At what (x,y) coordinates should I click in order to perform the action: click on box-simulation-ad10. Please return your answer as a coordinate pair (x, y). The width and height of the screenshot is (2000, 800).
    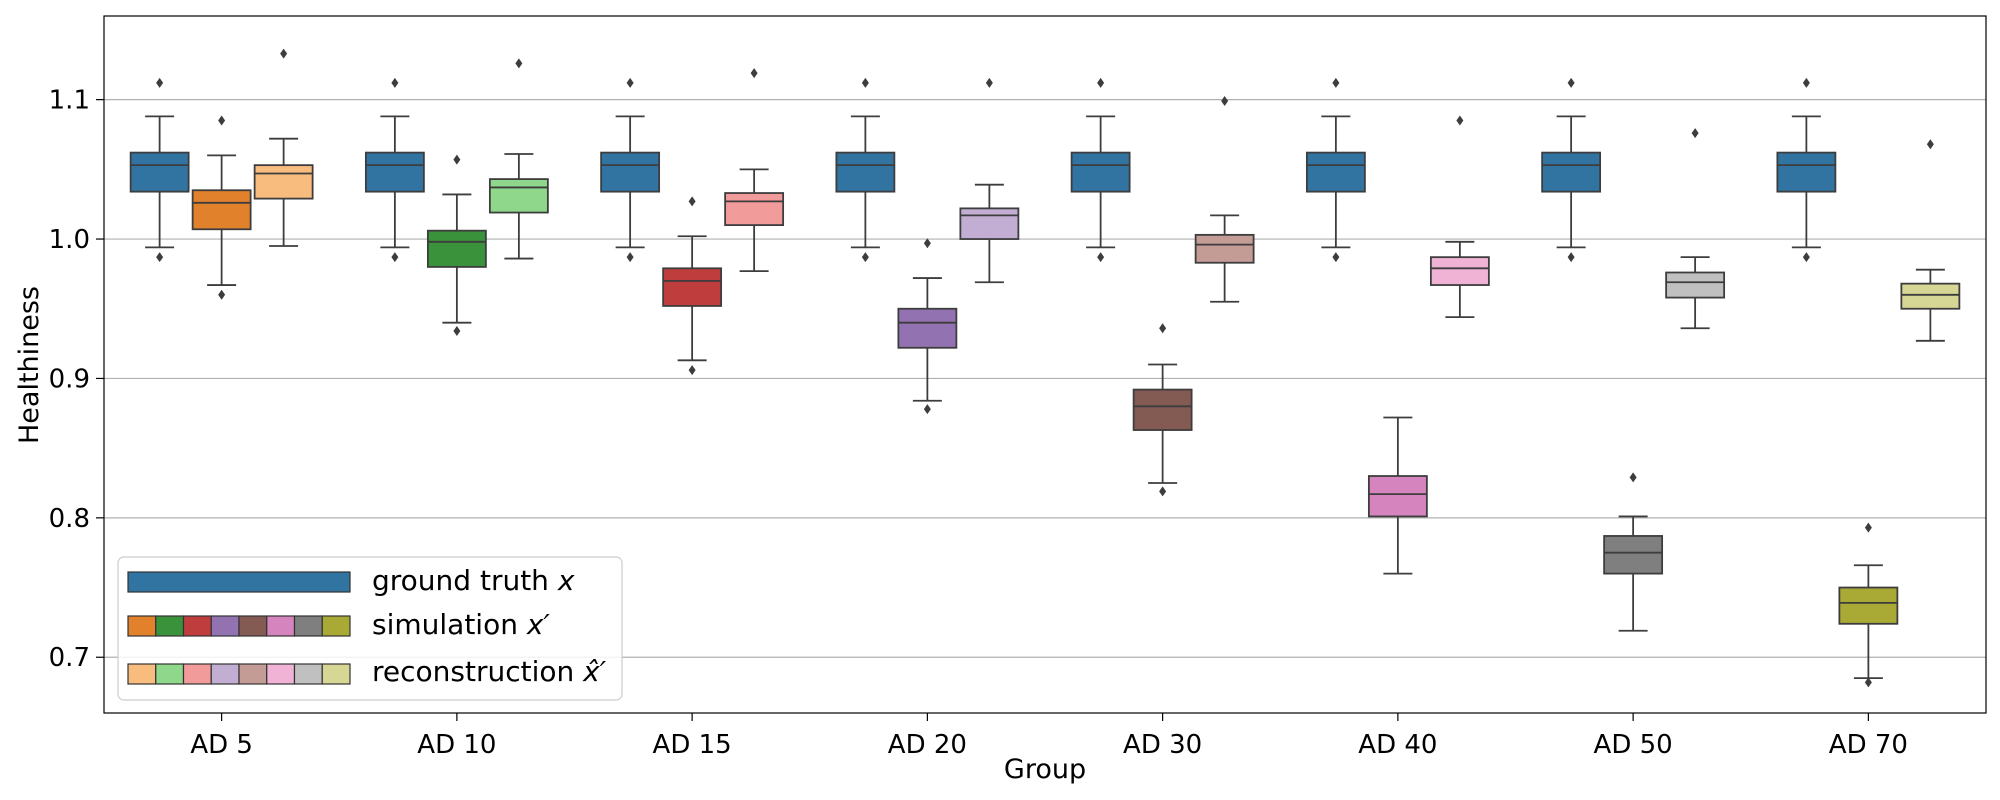
    Looking at the image, I should click on (456, 245).